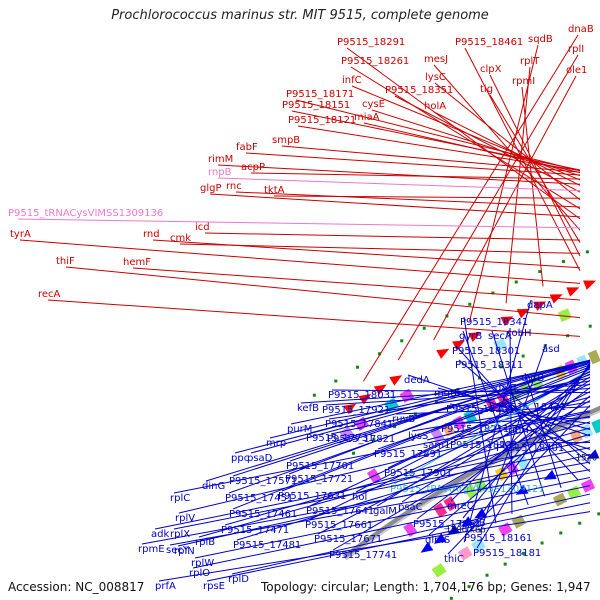 This screenshot has height=600, width=600. I want to click on forward-gene-label: icd, so click(202, 227).